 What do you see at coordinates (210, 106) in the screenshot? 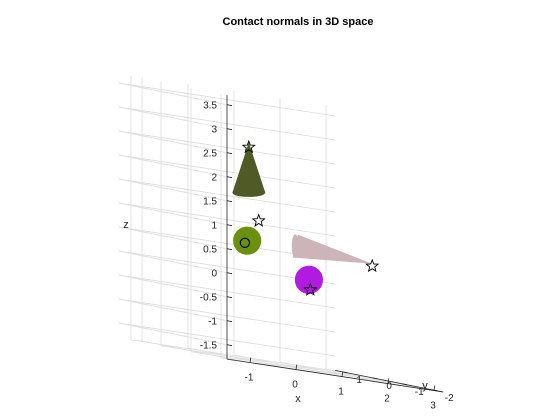
I see `z-tick-label: 3.5` at bounding box center [210, 106].